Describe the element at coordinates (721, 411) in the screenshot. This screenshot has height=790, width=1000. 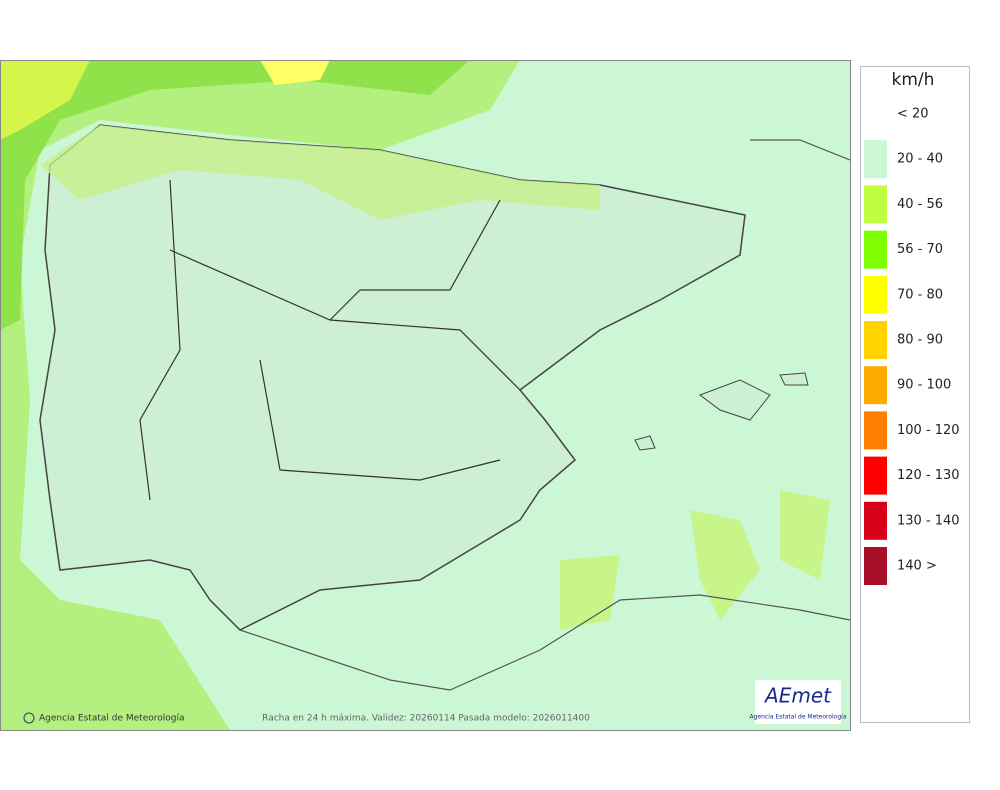
I see `islands` at that location.